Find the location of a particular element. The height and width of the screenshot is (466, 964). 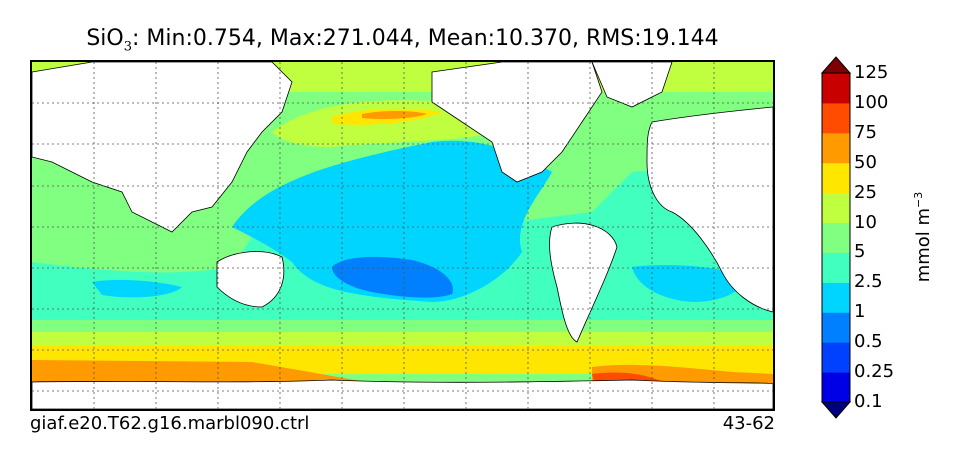

colorbar-tick-label: 0.1 is located at coordinates (868, 401).